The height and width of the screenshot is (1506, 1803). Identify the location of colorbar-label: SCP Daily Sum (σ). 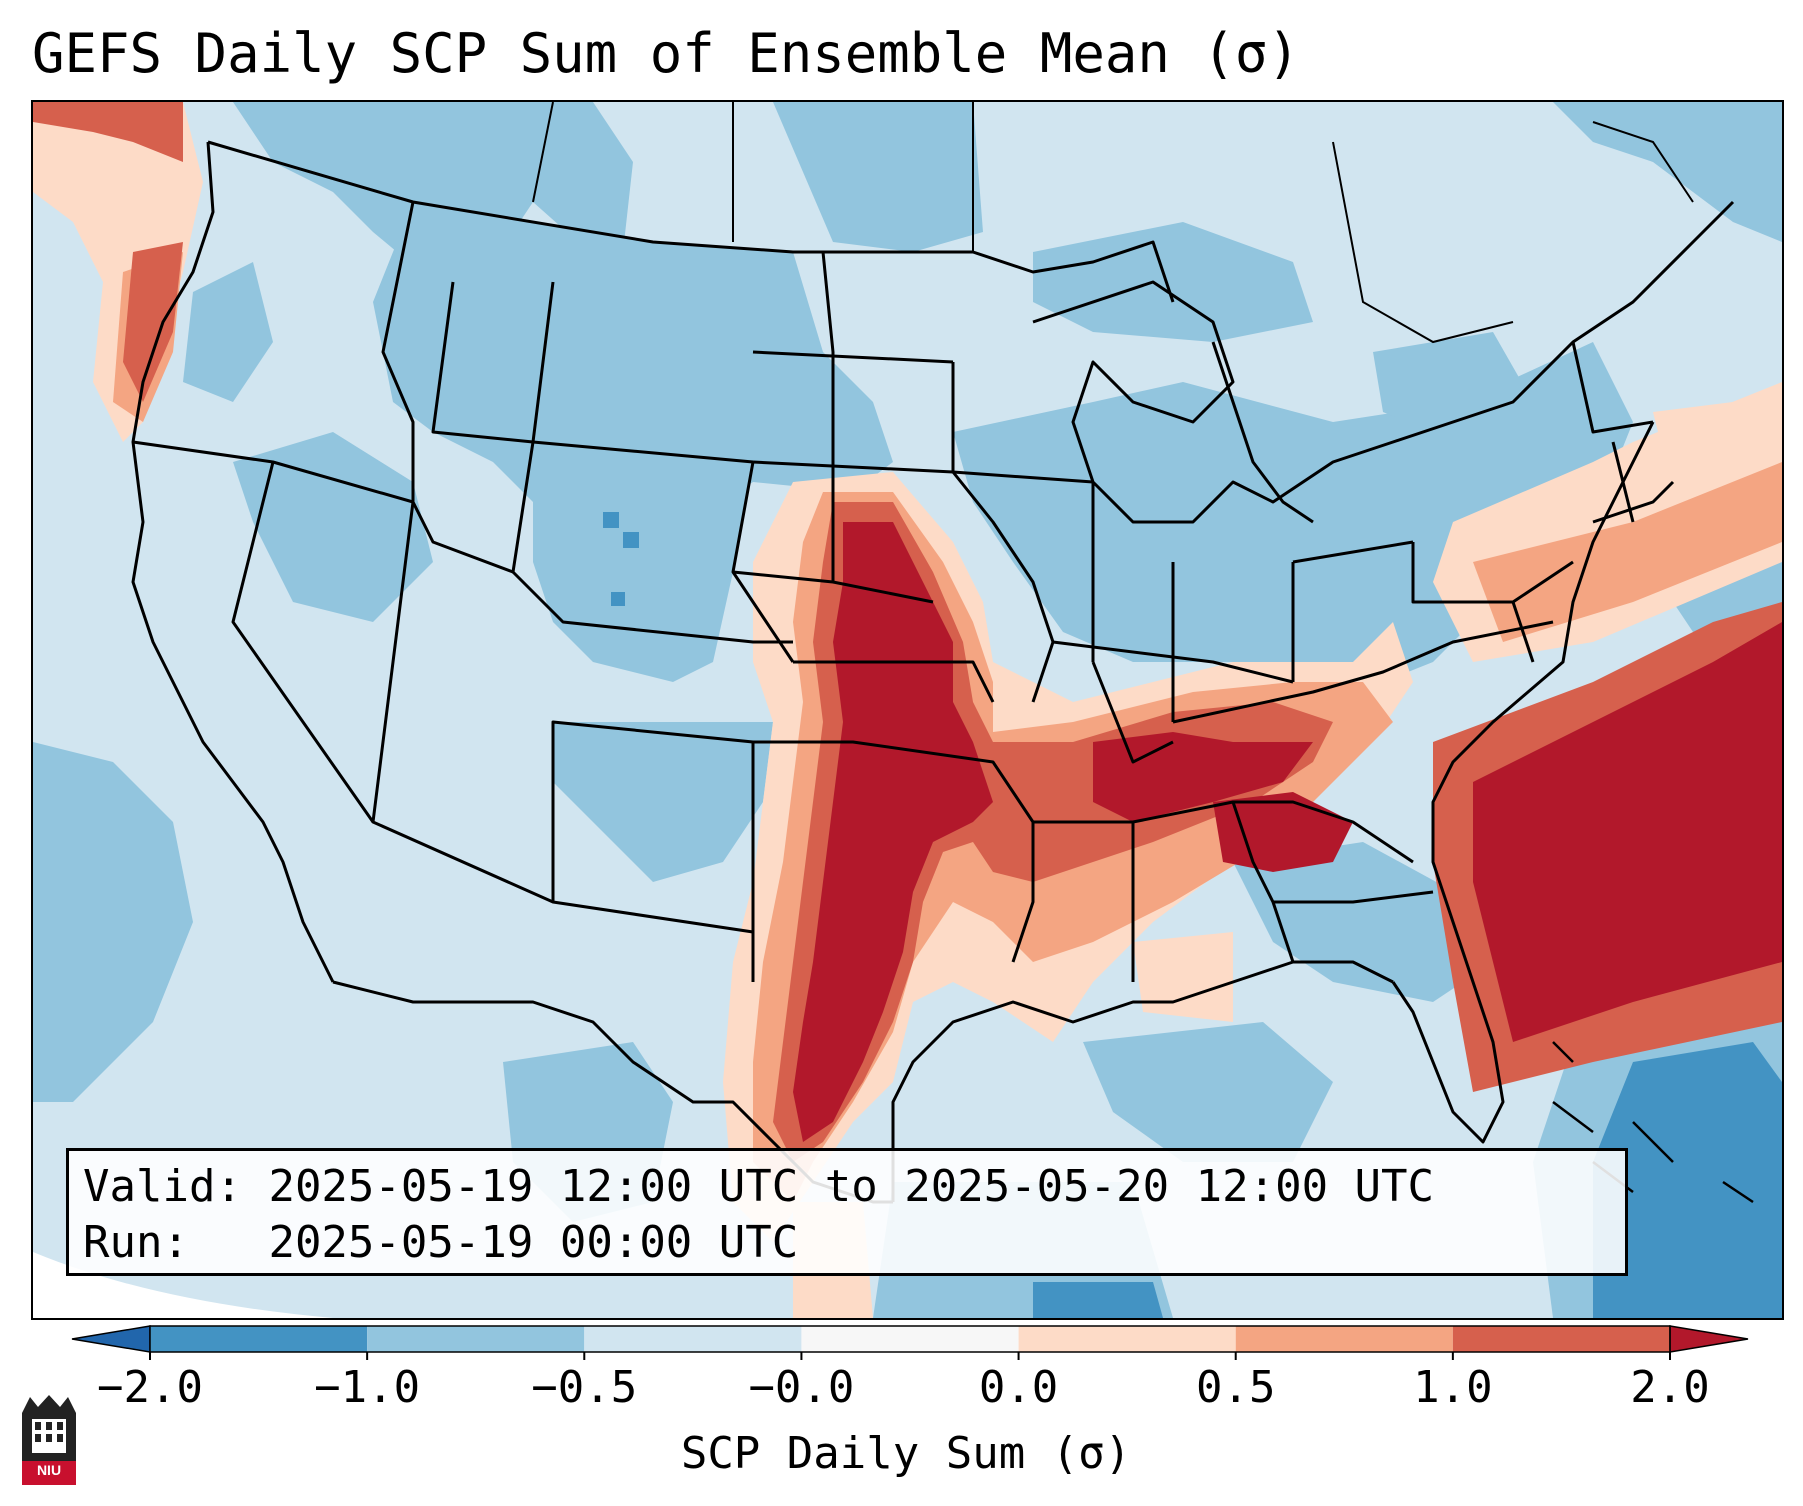
(906, 1453).